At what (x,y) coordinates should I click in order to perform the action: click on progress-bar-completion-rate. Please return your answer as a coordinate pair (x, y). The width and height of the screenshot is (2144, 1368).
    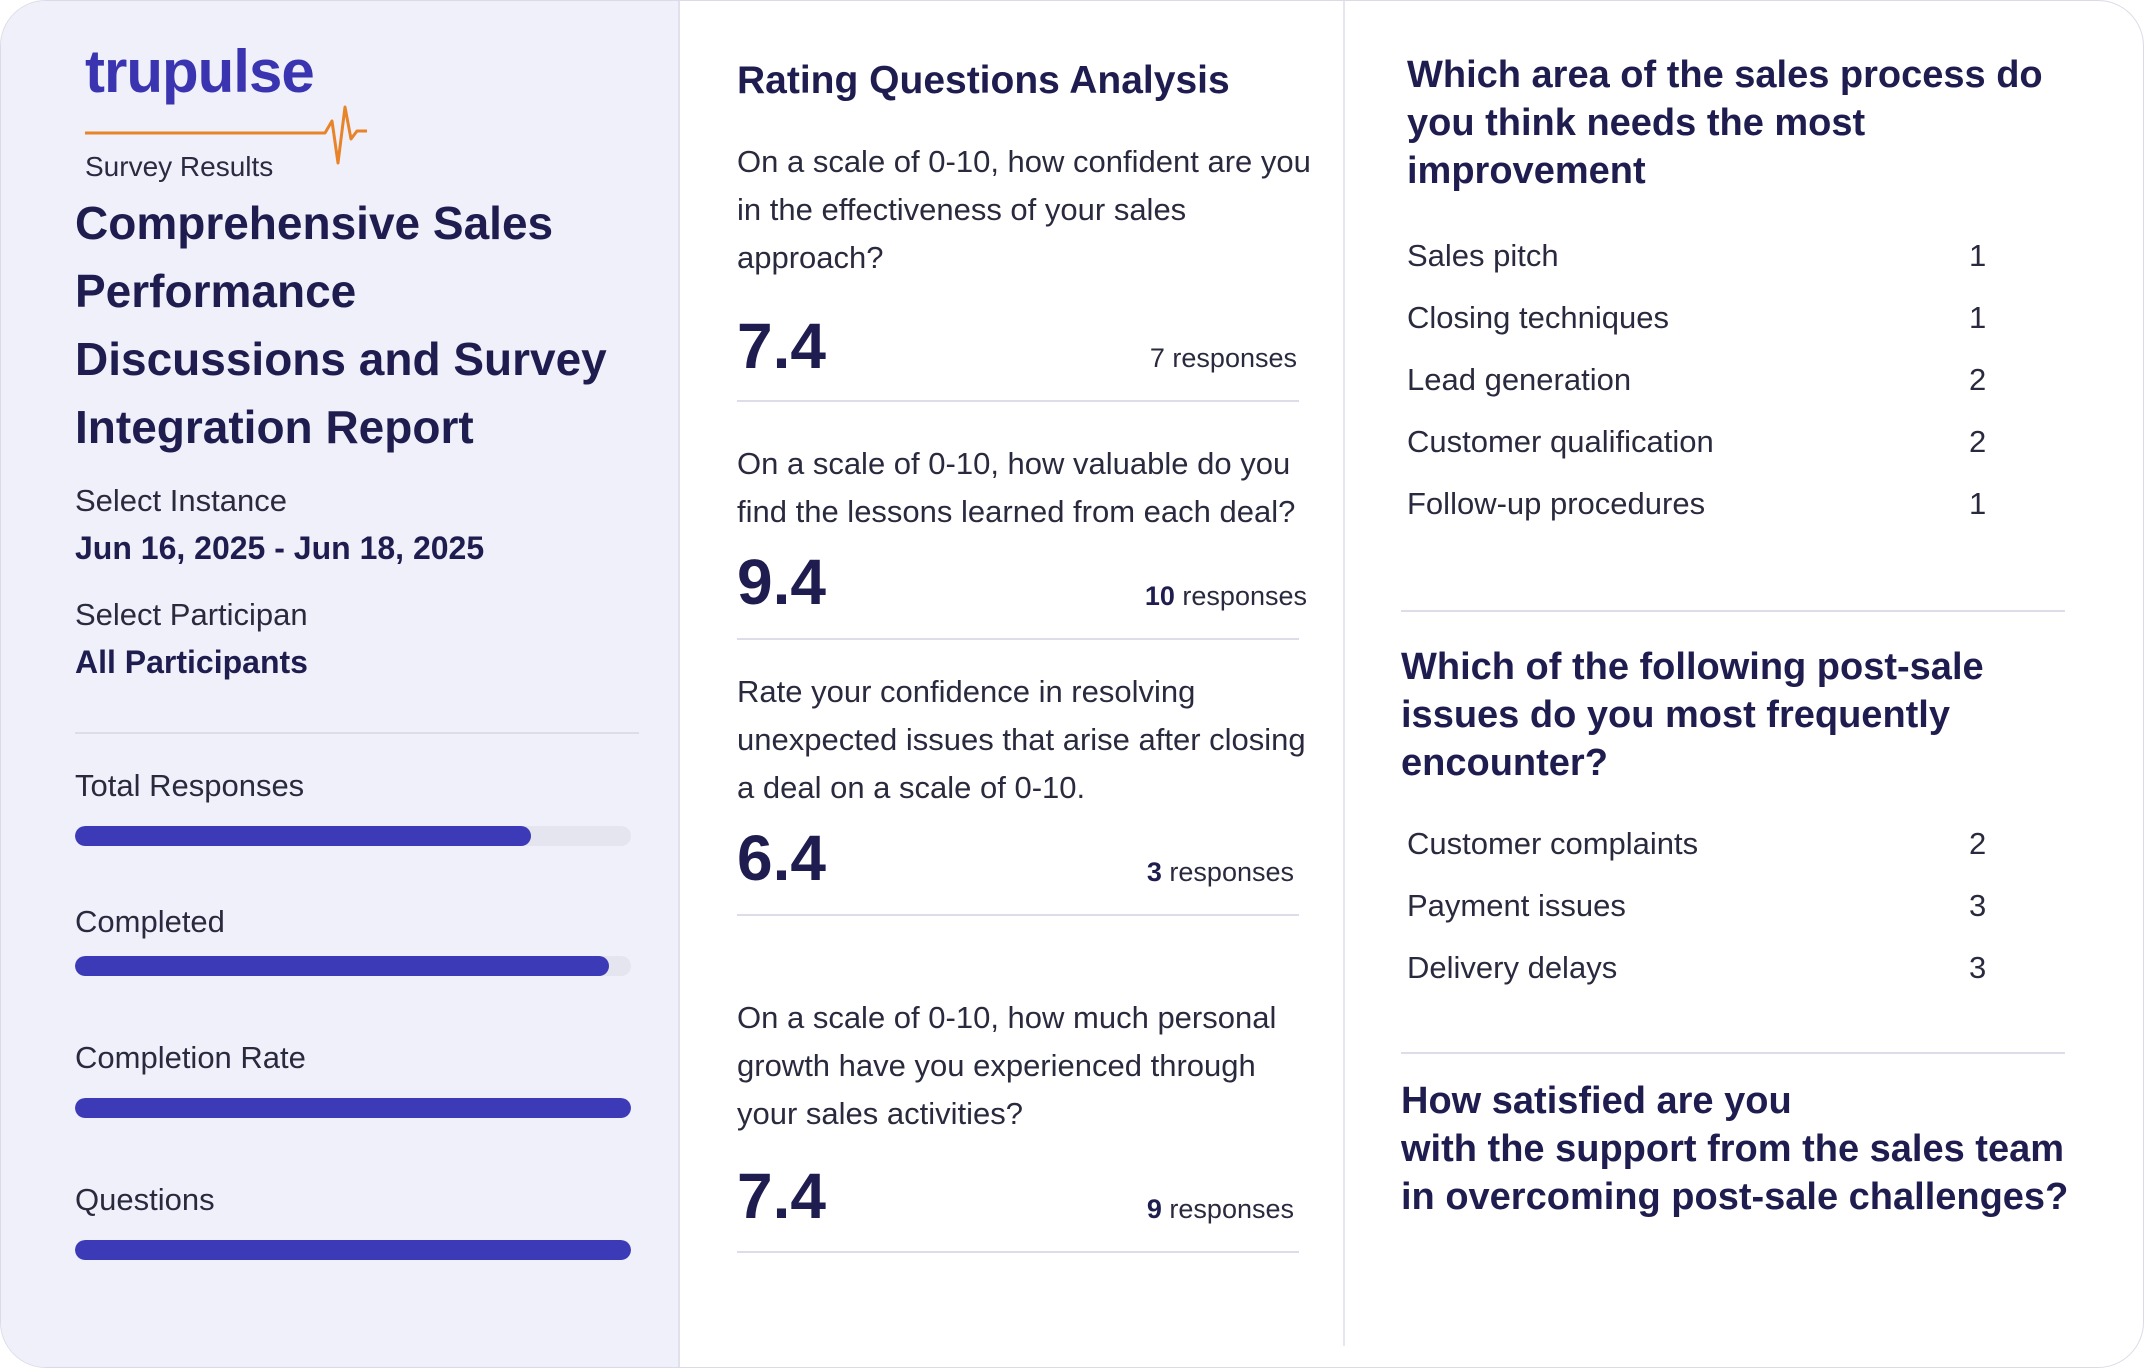
    Looking at the image, I should click on (353, 1108).